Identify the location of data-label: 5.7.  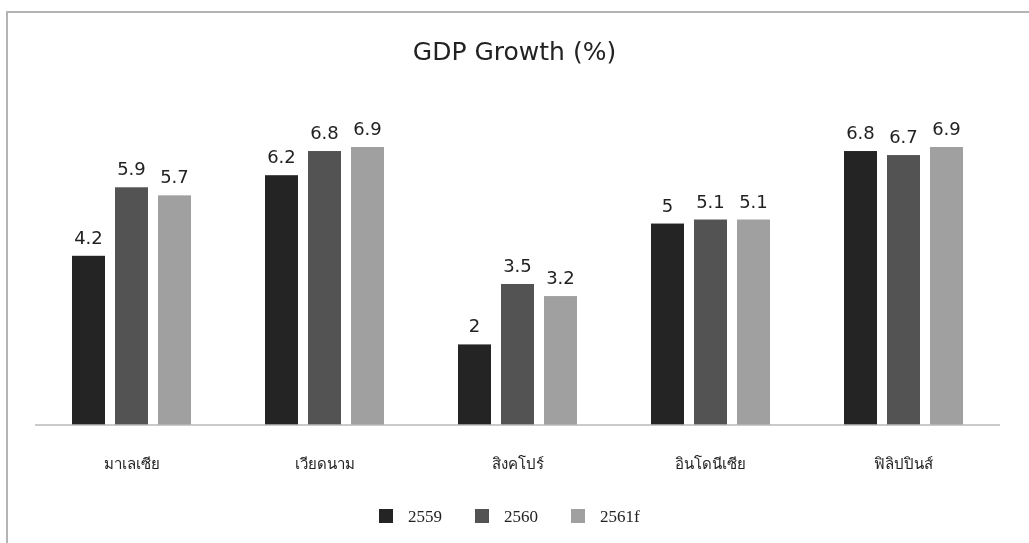
(174, 177).